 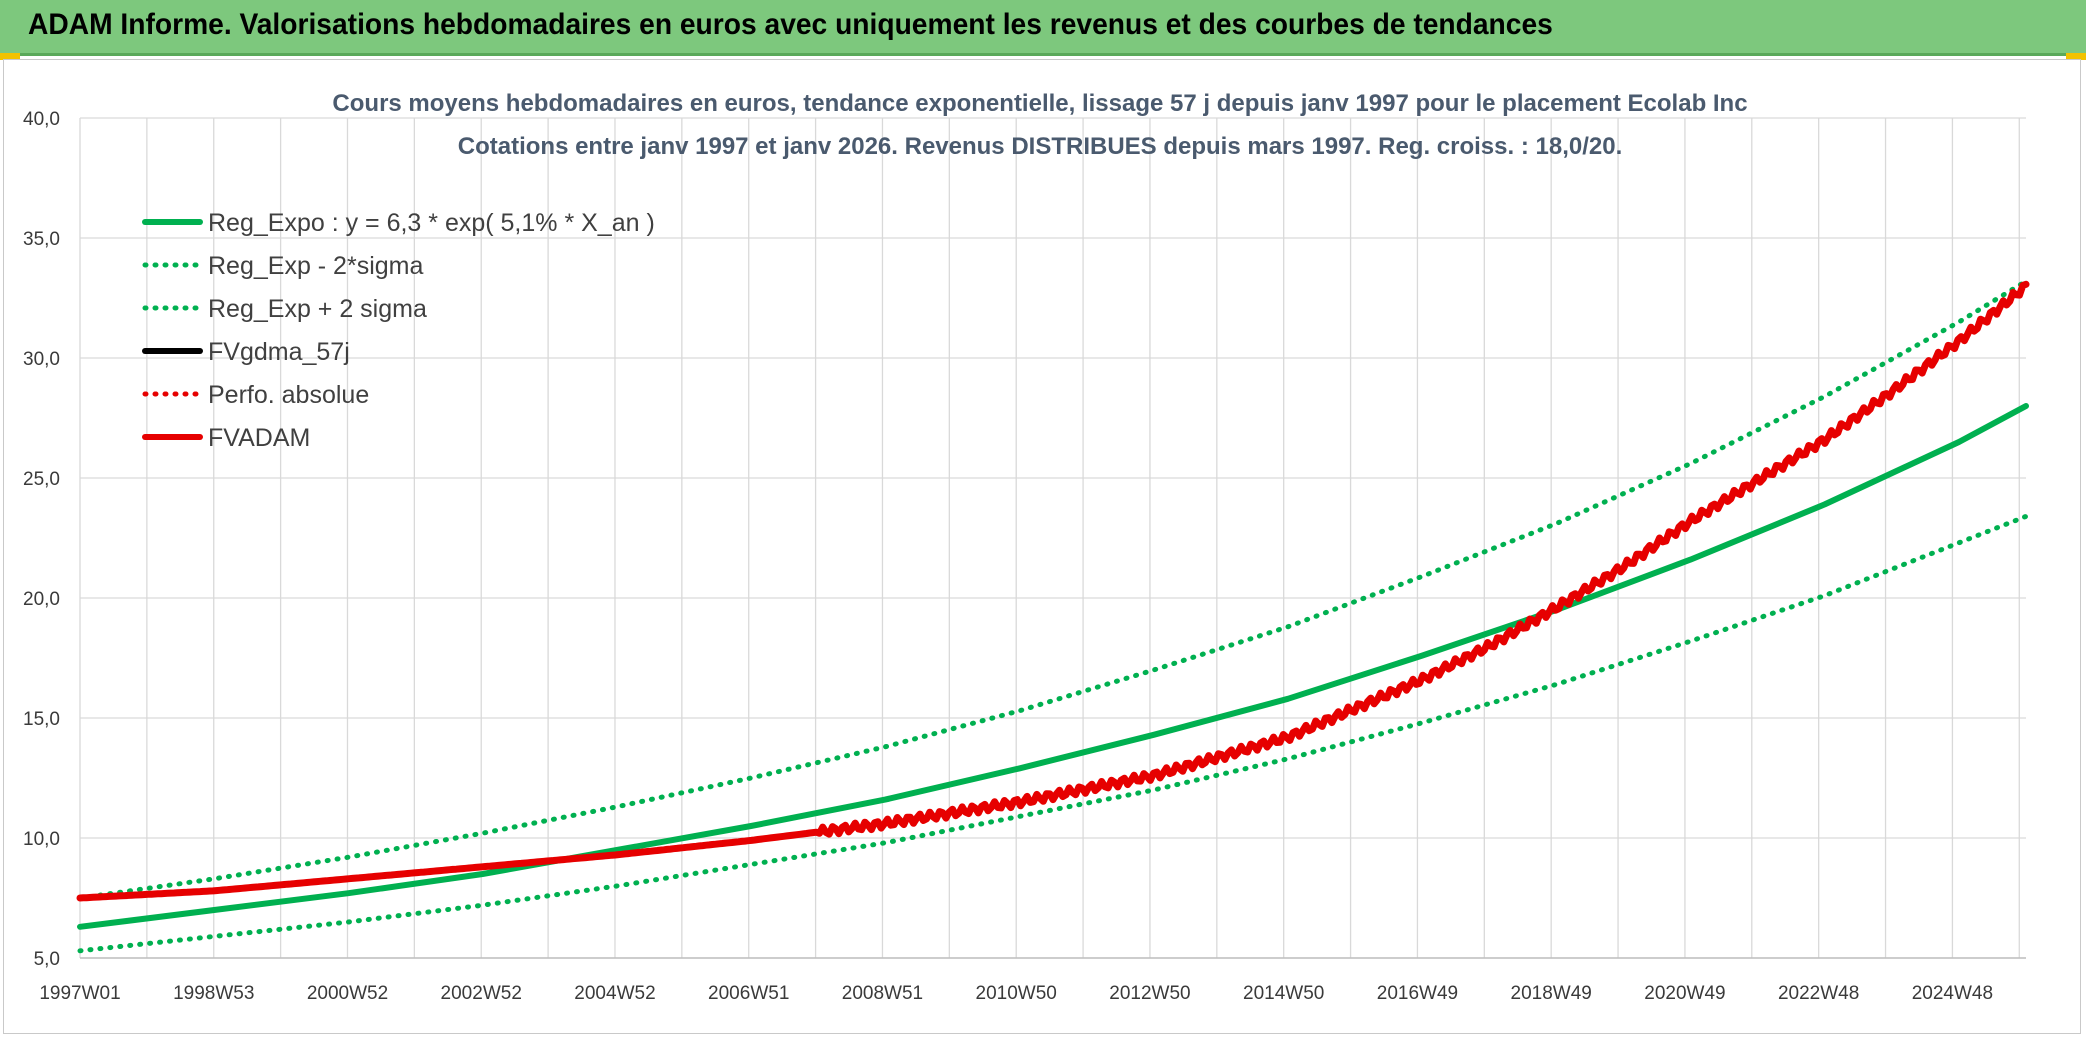 I want to click on x-tick-label: 2024W48, so click(x=1952, y=993).